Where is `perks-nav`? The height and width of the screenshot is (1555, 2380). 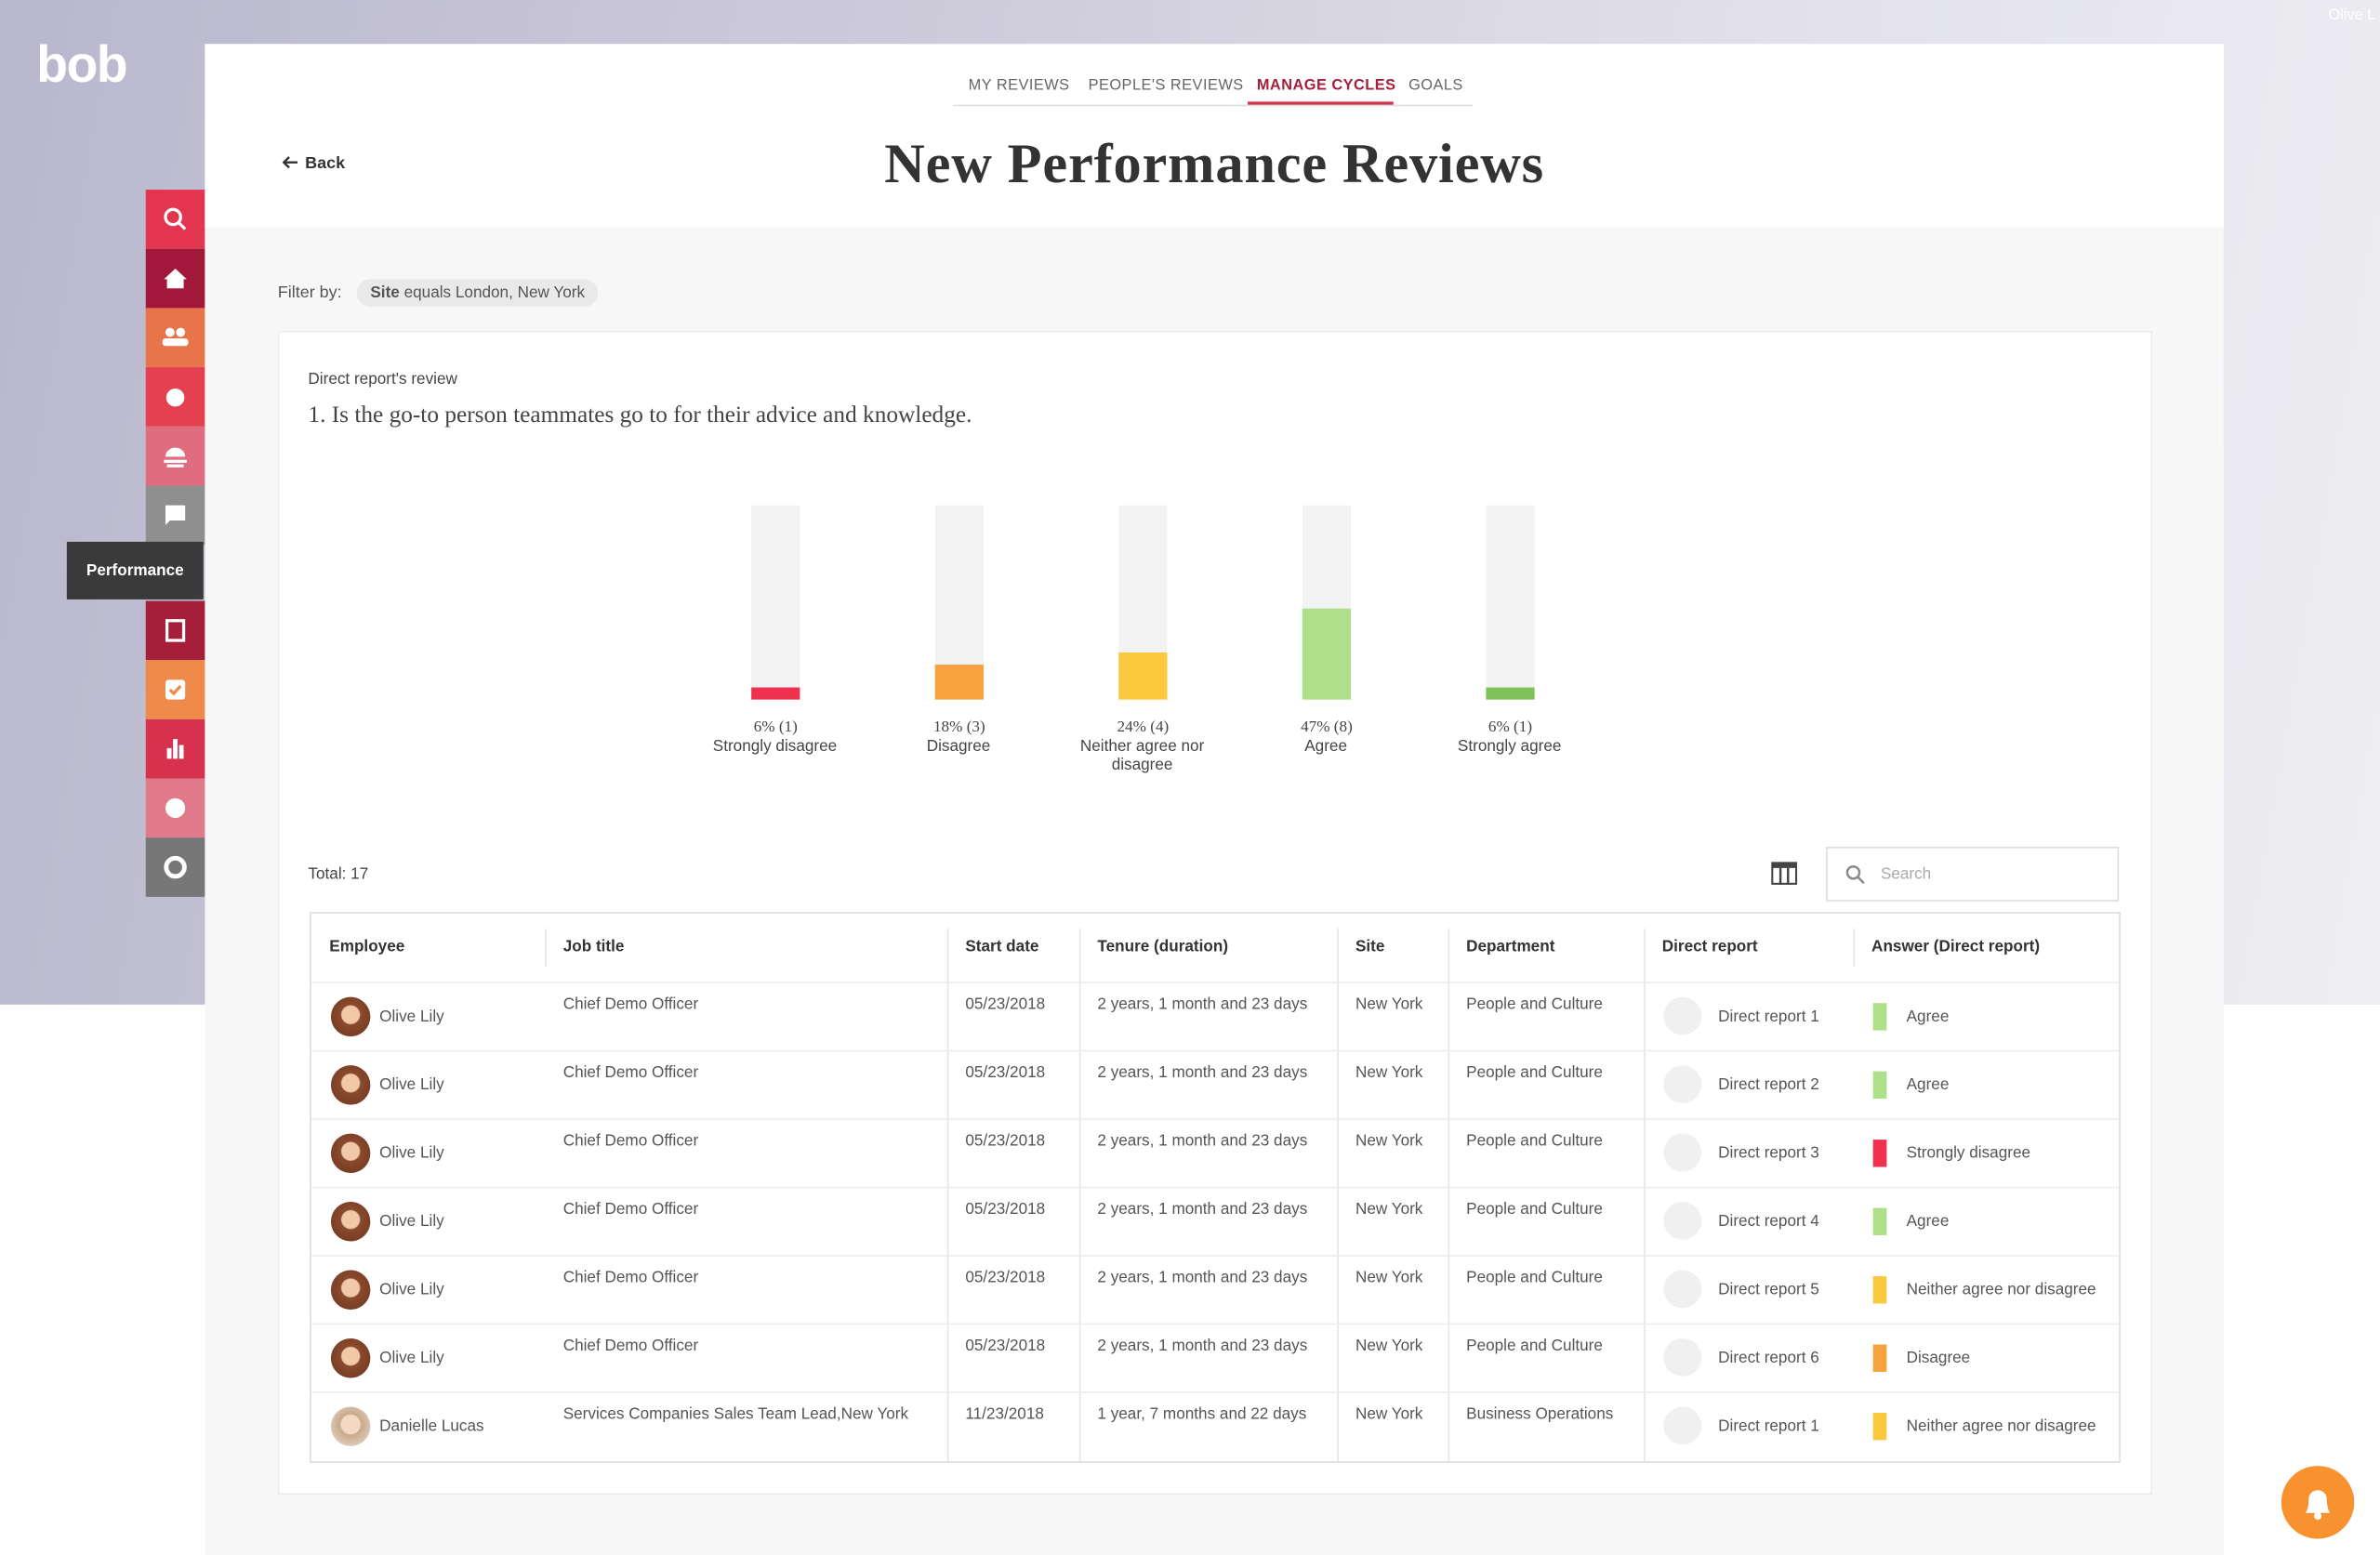
perks-nav is located at coordinates (175, 456).